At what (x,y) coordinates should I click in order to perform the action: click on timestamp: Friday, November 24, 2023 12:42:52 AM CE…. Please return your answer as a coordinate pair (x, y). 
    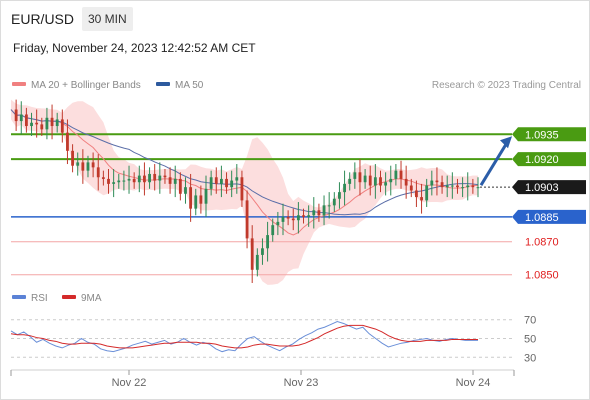
    Looking at the image, I should click on (134, 48).